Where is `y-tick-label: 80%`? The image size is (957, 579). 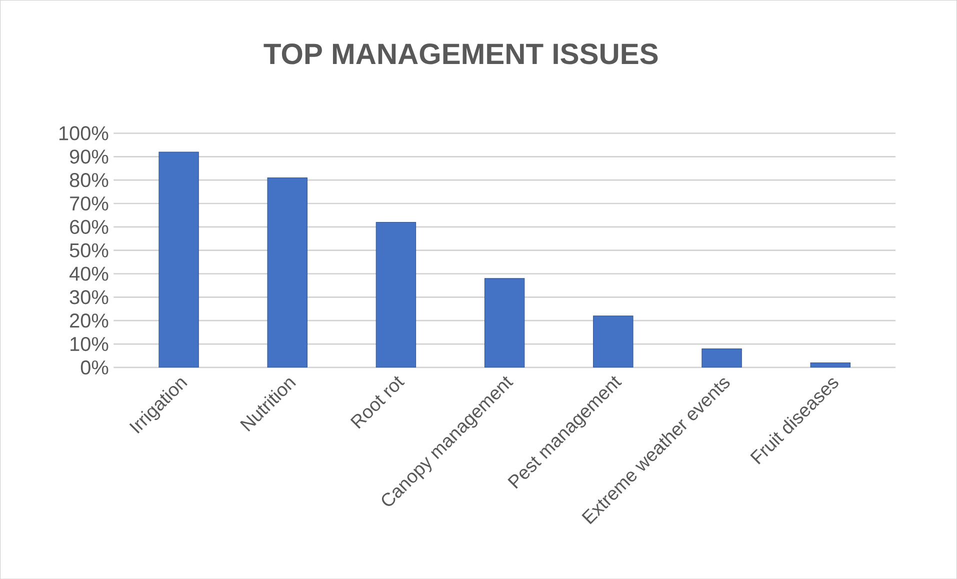 y-tick-label: 80% is located at coordinates (89, 179).